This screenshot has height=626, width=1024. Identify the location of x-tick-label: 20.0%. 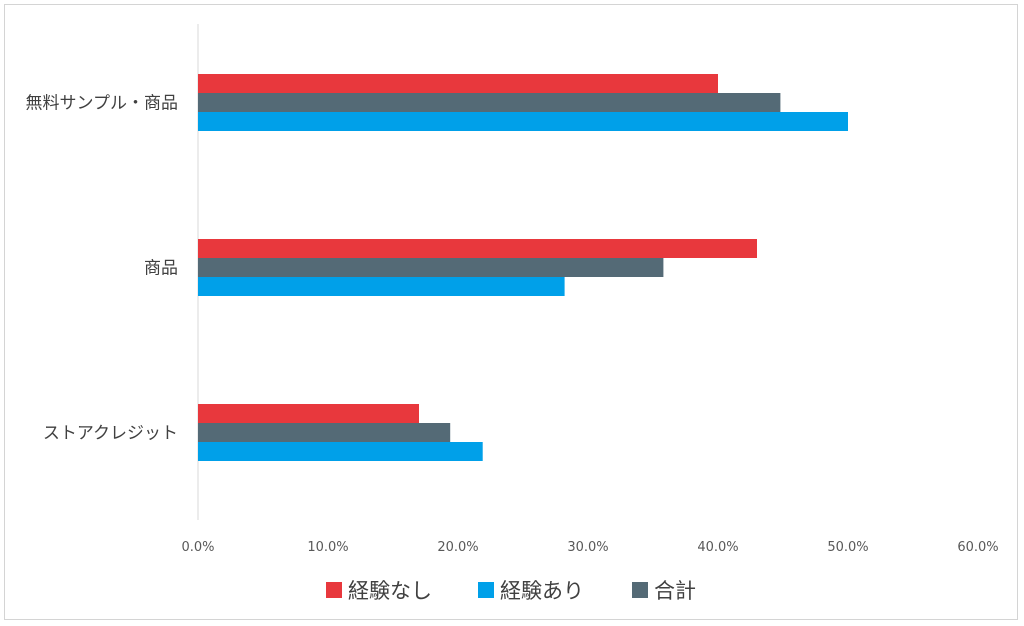
(457, 547).